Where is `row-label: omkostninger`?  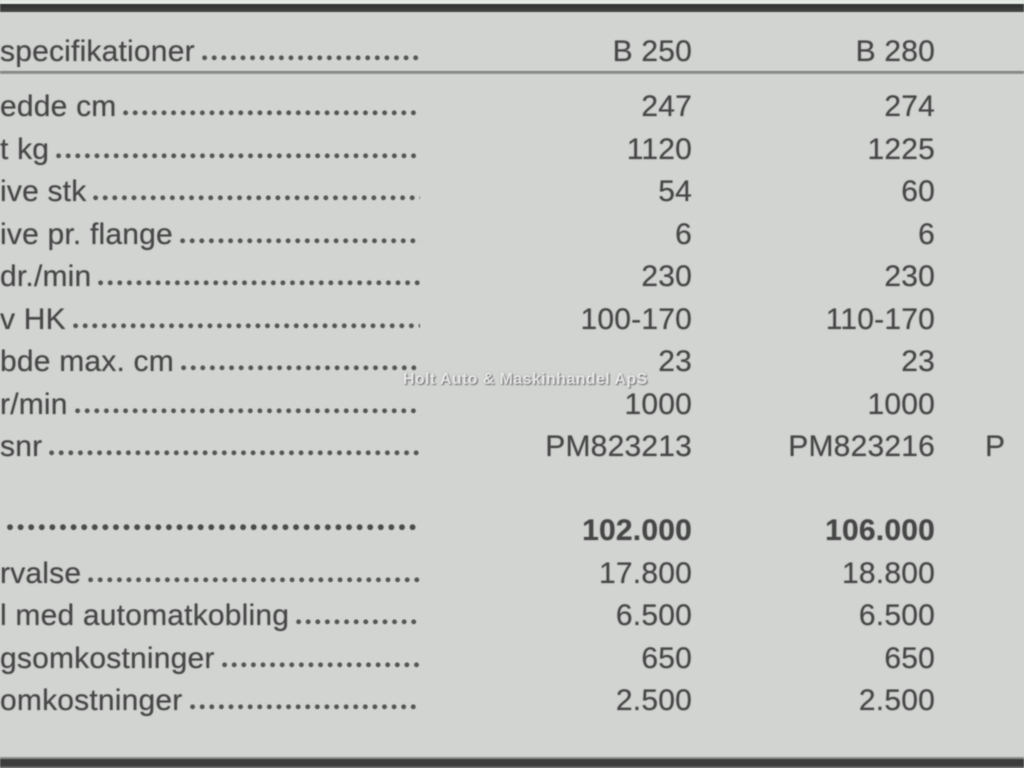 row-label: omkostninger is located at coordinates (91, 701).